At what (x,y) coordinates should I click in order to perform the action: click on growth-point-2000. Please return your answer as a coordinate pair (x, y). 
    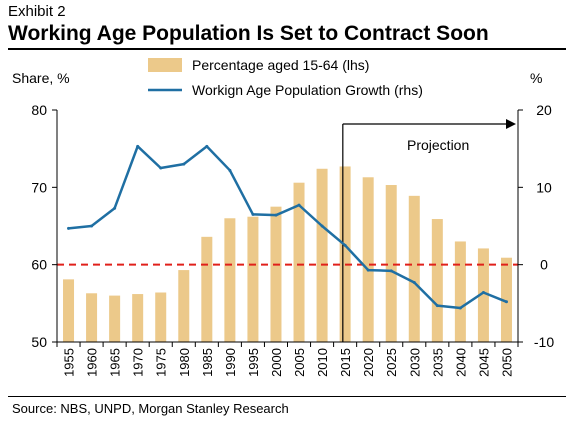
    Looking at the image, I should click on (276, 215).